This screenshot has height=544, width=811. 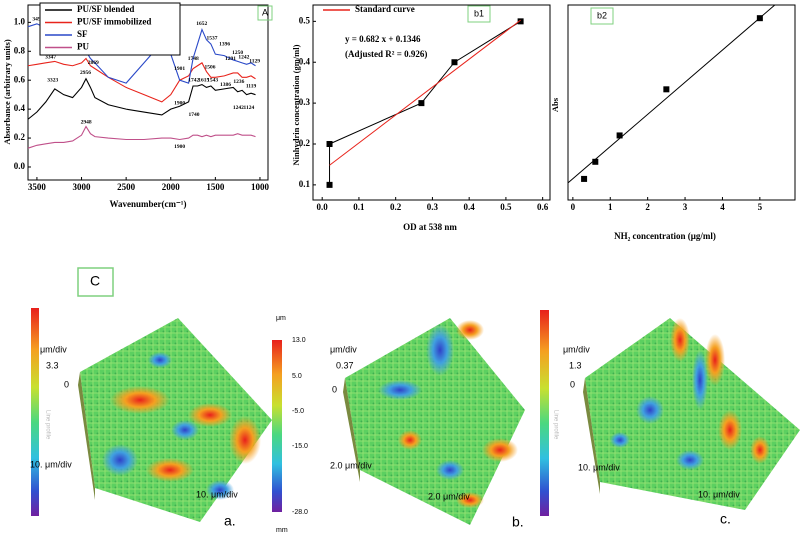 I want to click on panel-label: C, so click(x=95, y=281).